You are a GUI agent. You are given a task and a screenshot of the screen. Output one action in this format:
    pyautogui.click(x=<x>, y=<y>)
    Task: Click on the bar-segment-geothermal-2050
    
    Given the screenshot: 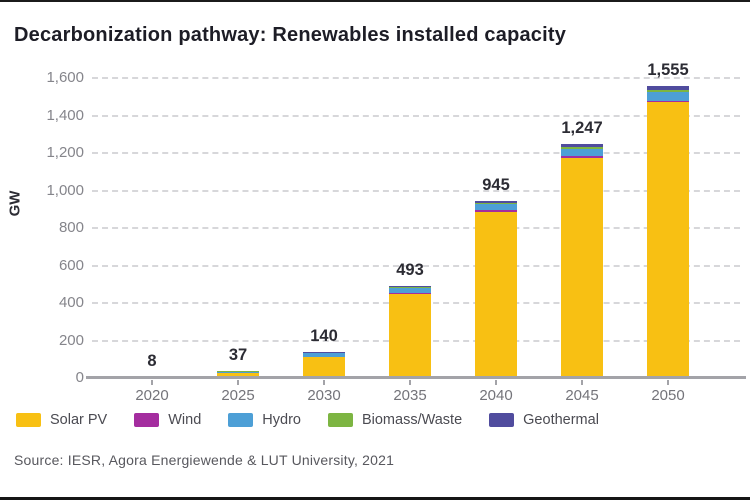 What is the action you would take?
    pyautogui.click(x=668, y=88)
    